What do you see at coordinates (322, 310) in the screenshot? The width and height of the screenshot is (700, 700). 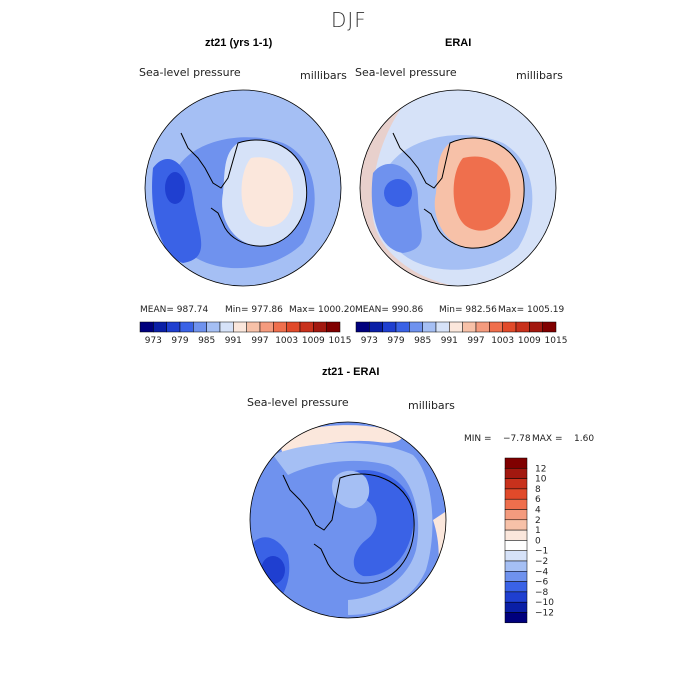 I see `panel-1-max: Max= 1000.20` at bounding box center [322, 310].